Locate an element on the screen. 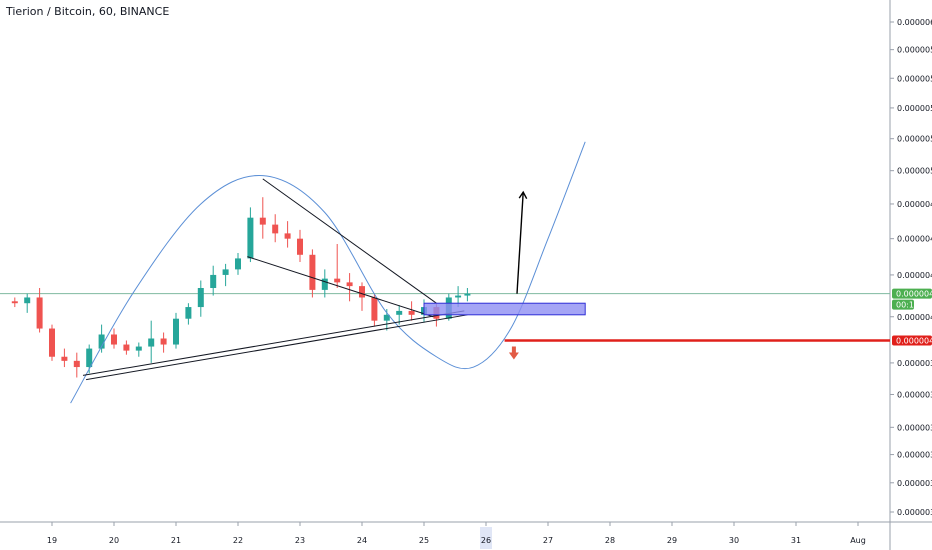 This screenshot has height=550, width=932. countdown-label: 00:16 is located at coordinates (907, 305).